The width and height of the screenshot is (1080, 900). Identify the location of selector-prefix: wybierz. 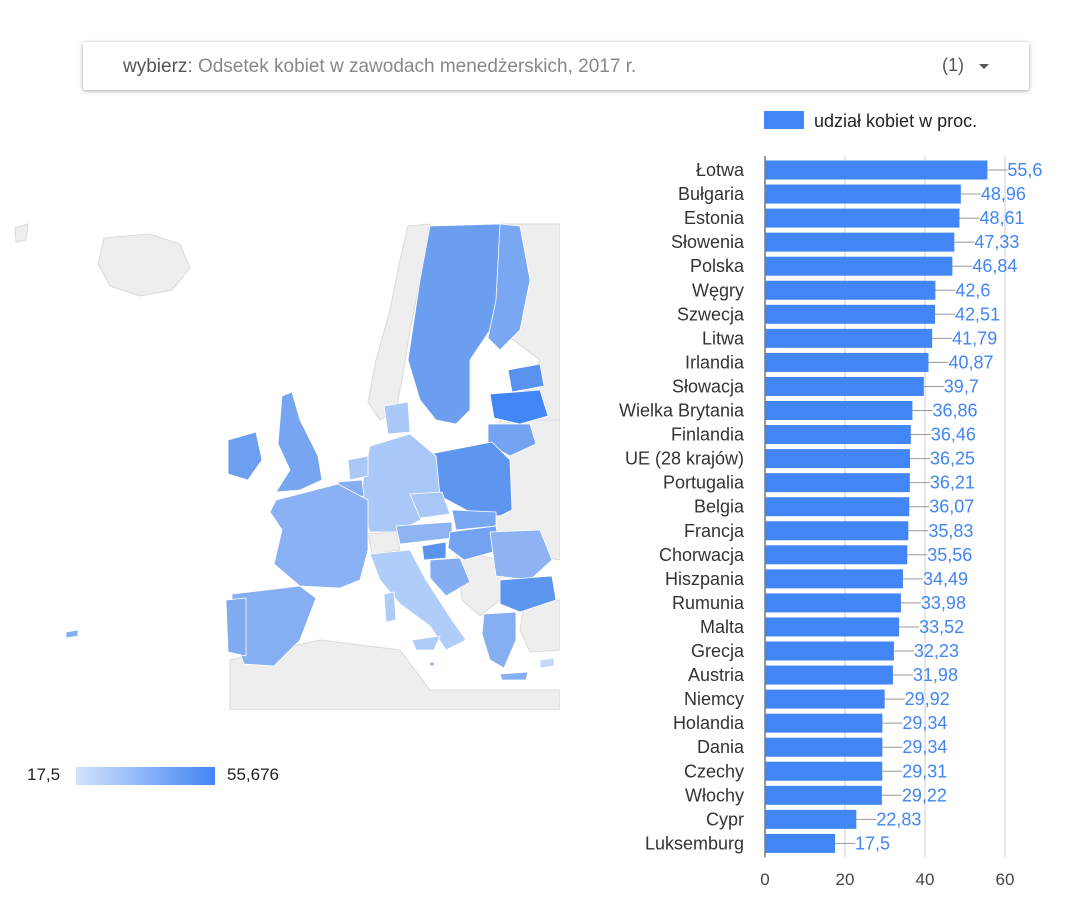
(155, 66).